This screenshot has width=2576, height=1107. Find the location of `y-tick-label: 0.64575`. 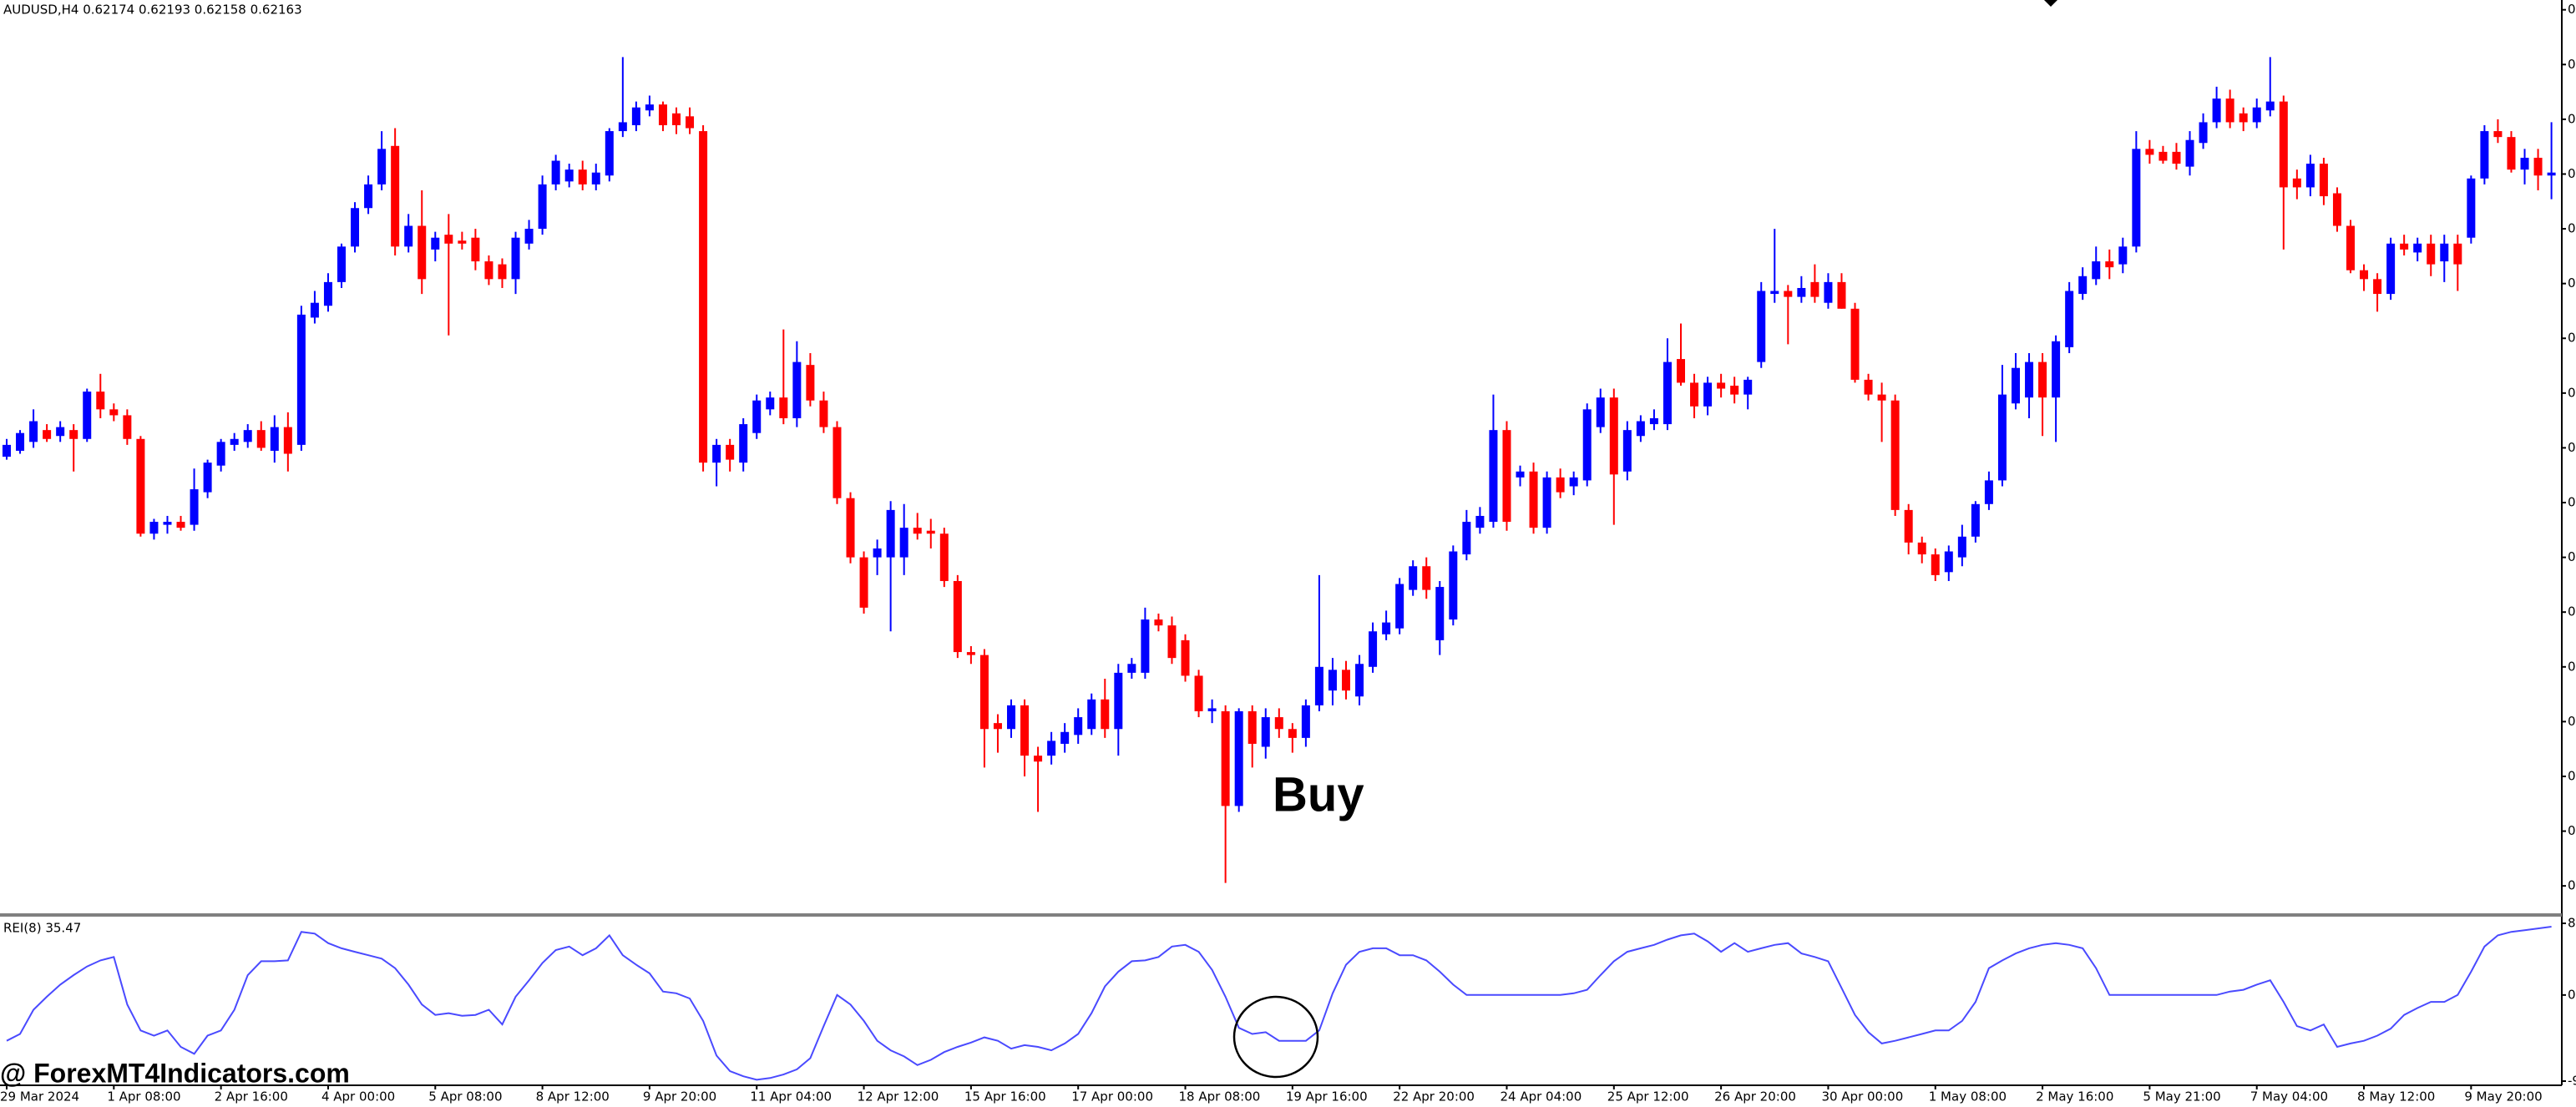

y-tick-label: 0.64575 is located at coordinates (2572, 612).